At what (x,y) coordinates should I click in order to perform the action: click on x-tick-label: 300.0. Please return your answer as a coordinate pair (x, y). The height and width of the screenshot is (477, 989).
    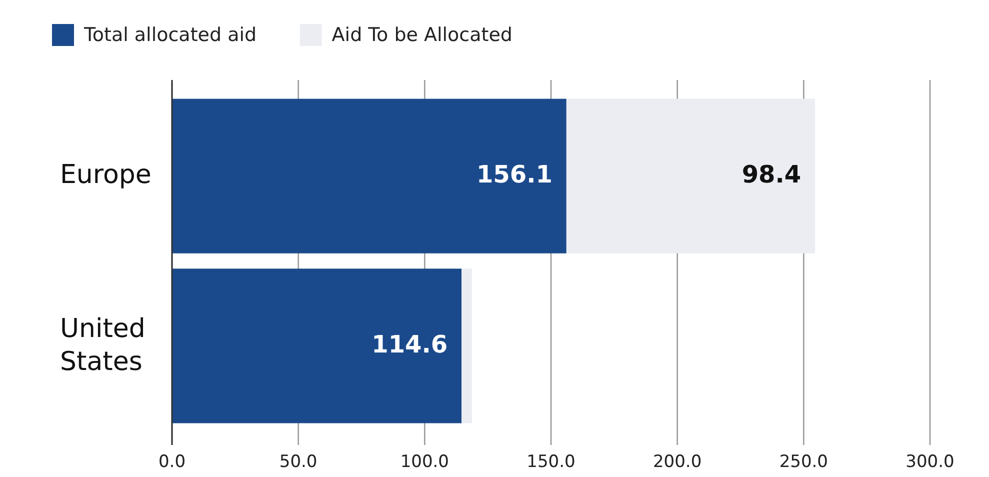
    Looking at the image, I should click on (930, 462).